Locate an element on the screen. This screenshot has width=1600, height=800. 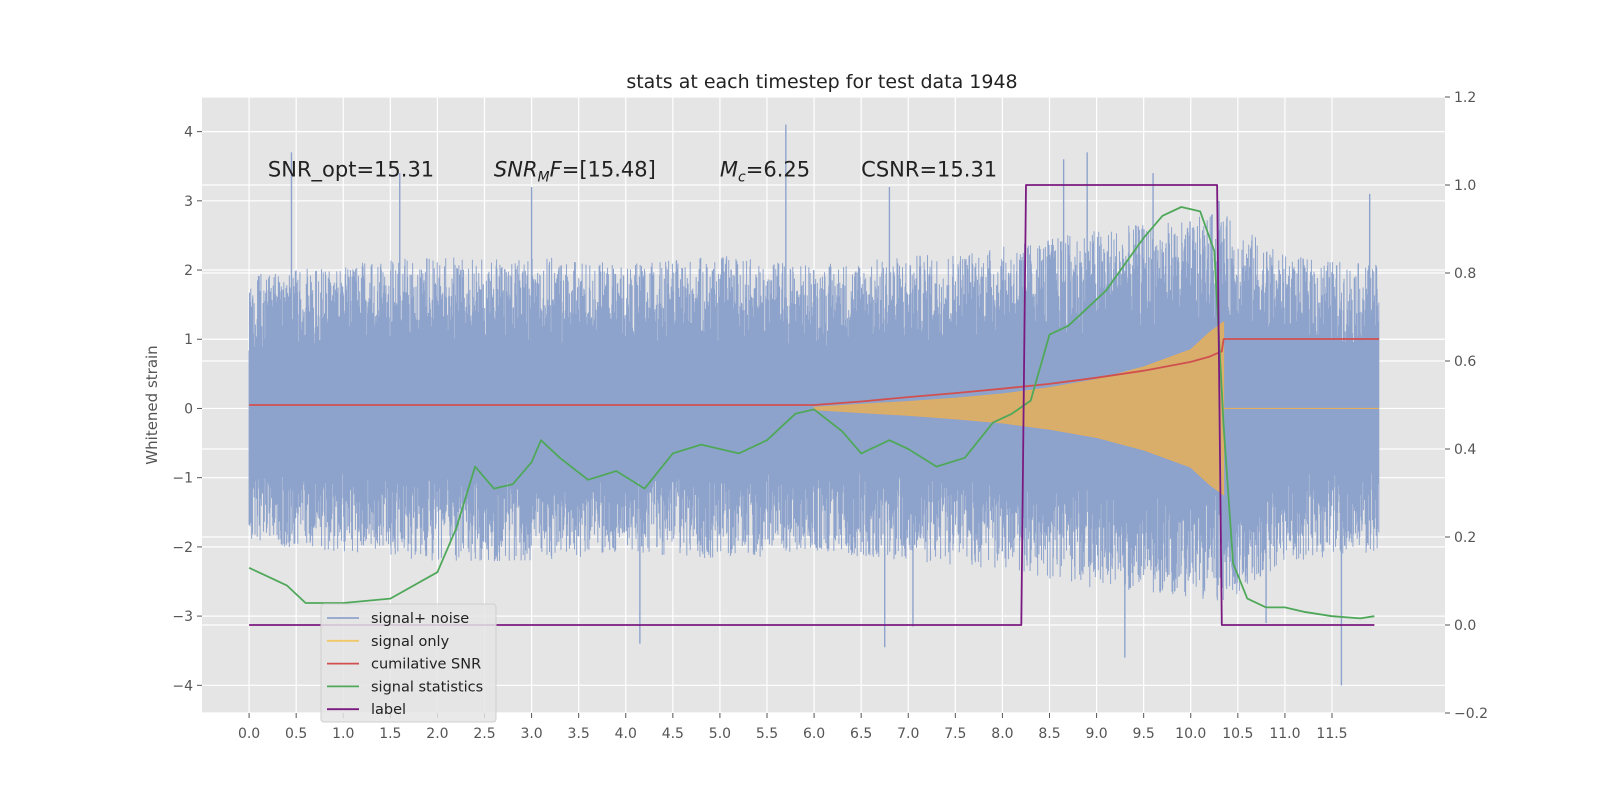
y-tick-label: −3 is located at coordinates (182, 617).